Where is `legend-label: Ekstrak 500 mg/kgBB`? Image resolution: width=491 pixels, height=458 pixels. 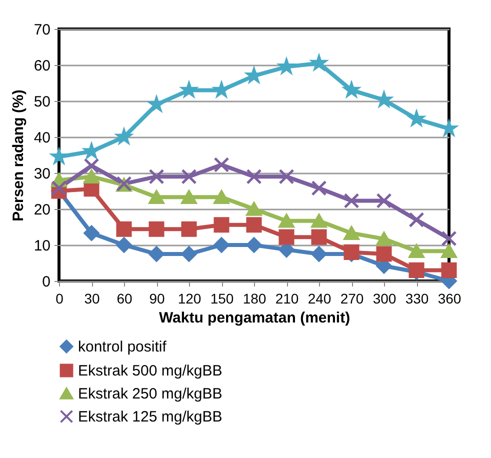
legend-label: Ekstrak 500 mg/kgBB is located at coordinates (150, 371).